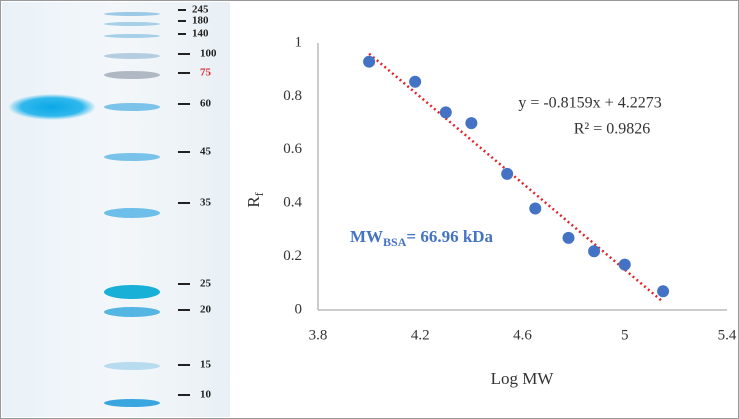 This screenshot has width=739, height=419. I want to click on marker-label: 140, so click(200, 34).